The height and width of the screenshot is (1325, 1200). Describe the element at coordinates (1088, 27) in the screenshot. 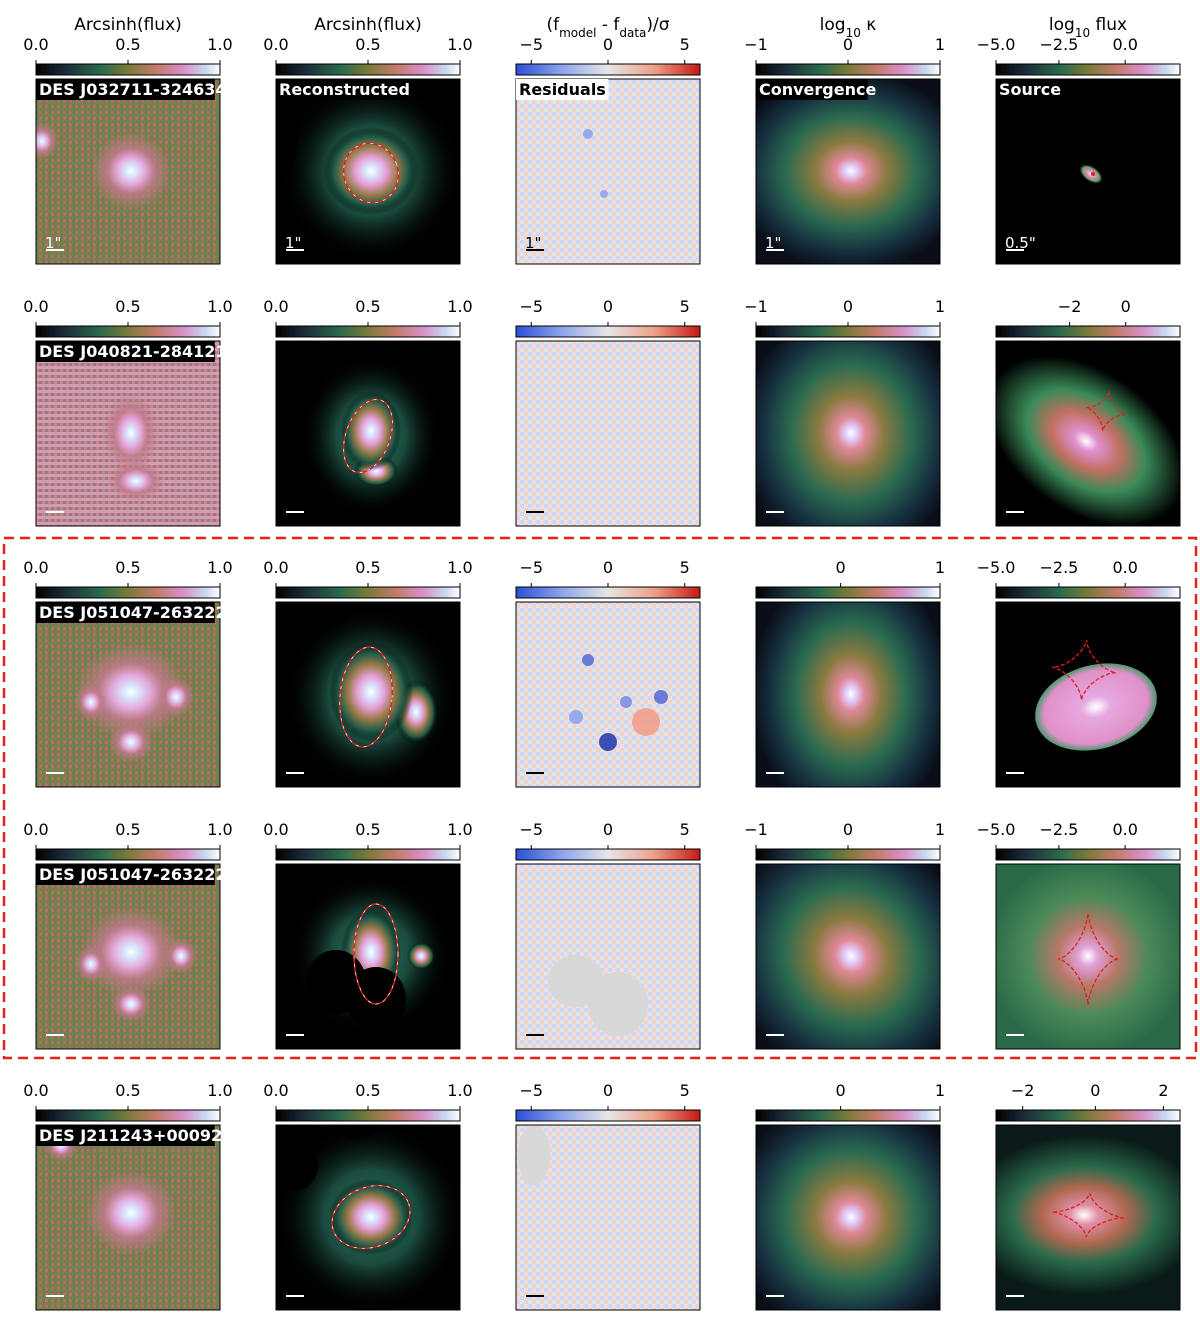

I see `column-header-5: log10 flux` at that location.